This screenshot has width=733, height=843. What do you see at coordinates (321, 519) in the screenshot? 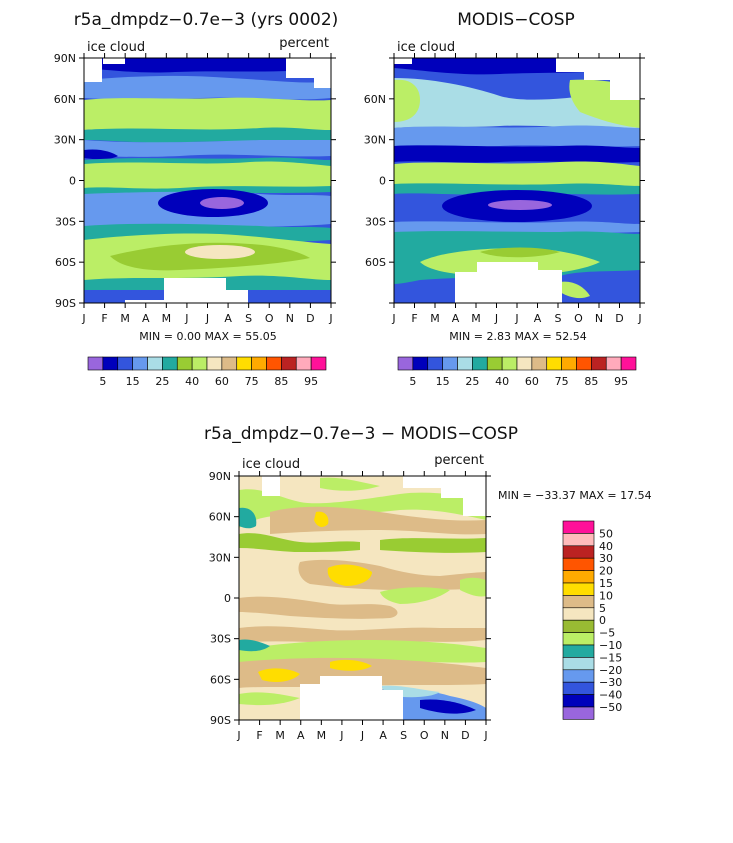
I see `band-n-yellow` at bounding box center [321, 519].